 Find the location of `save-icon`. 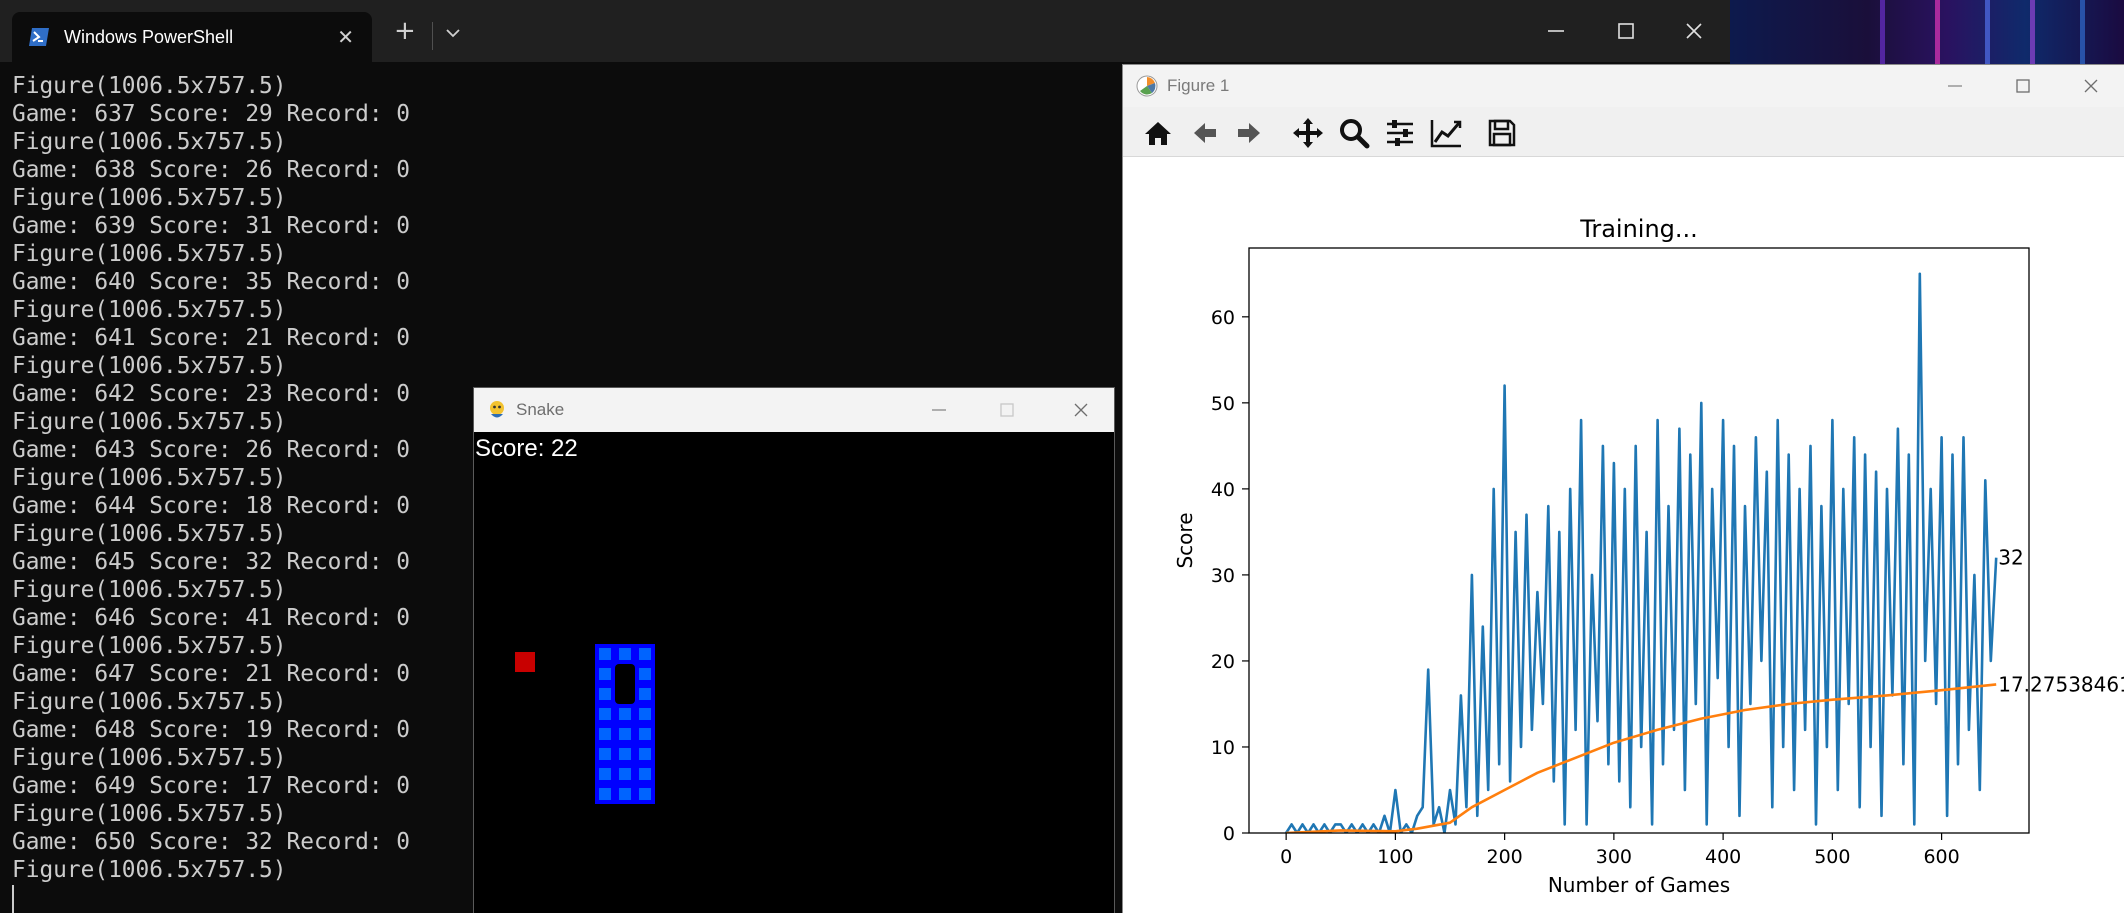

save-icon is located at coordinates (1502, 133).